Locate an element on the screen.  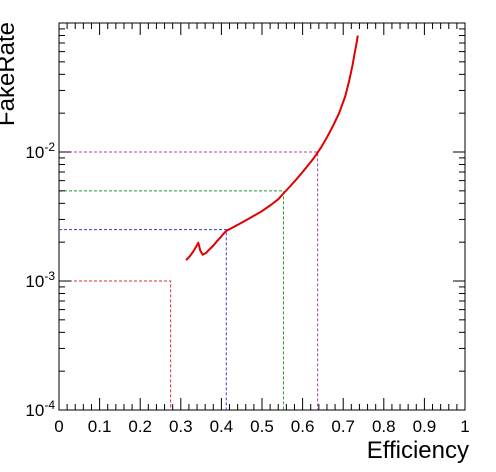
x-tick-label: 0.6 is located at coordinates (303, 426).